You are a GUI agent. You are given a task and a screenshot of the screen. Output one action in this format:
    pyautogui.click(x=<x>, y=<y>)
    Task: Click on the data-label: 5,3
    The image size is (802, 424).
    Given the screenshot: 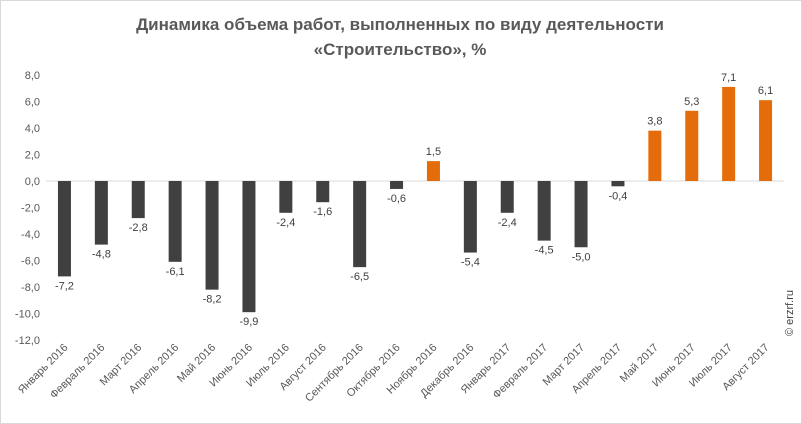 What is the action you would take?
    pyautogui.click(x=691, y=102)
    